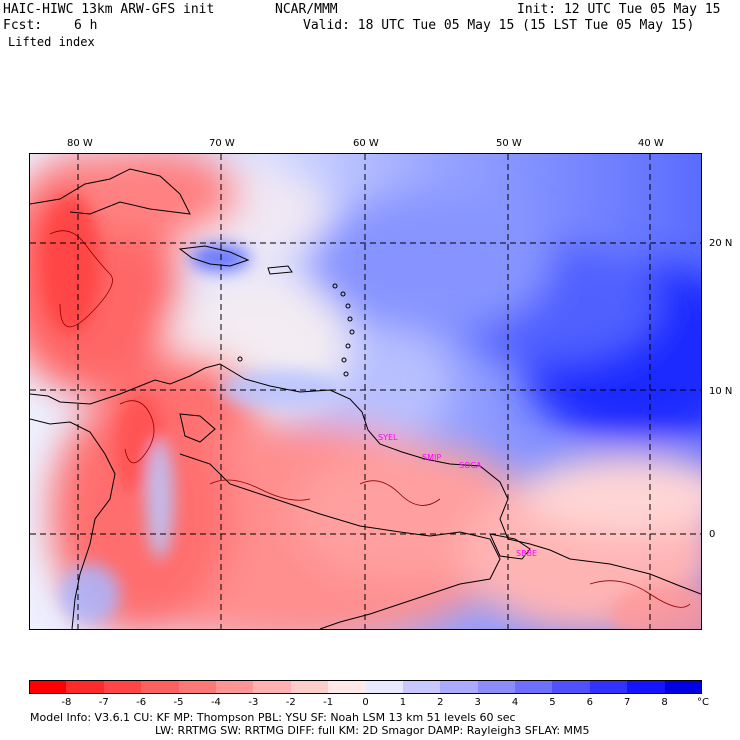  Describe the element at coordinates (366, 143) in the screenshot. I see `lon-label: 60 W` at that location.